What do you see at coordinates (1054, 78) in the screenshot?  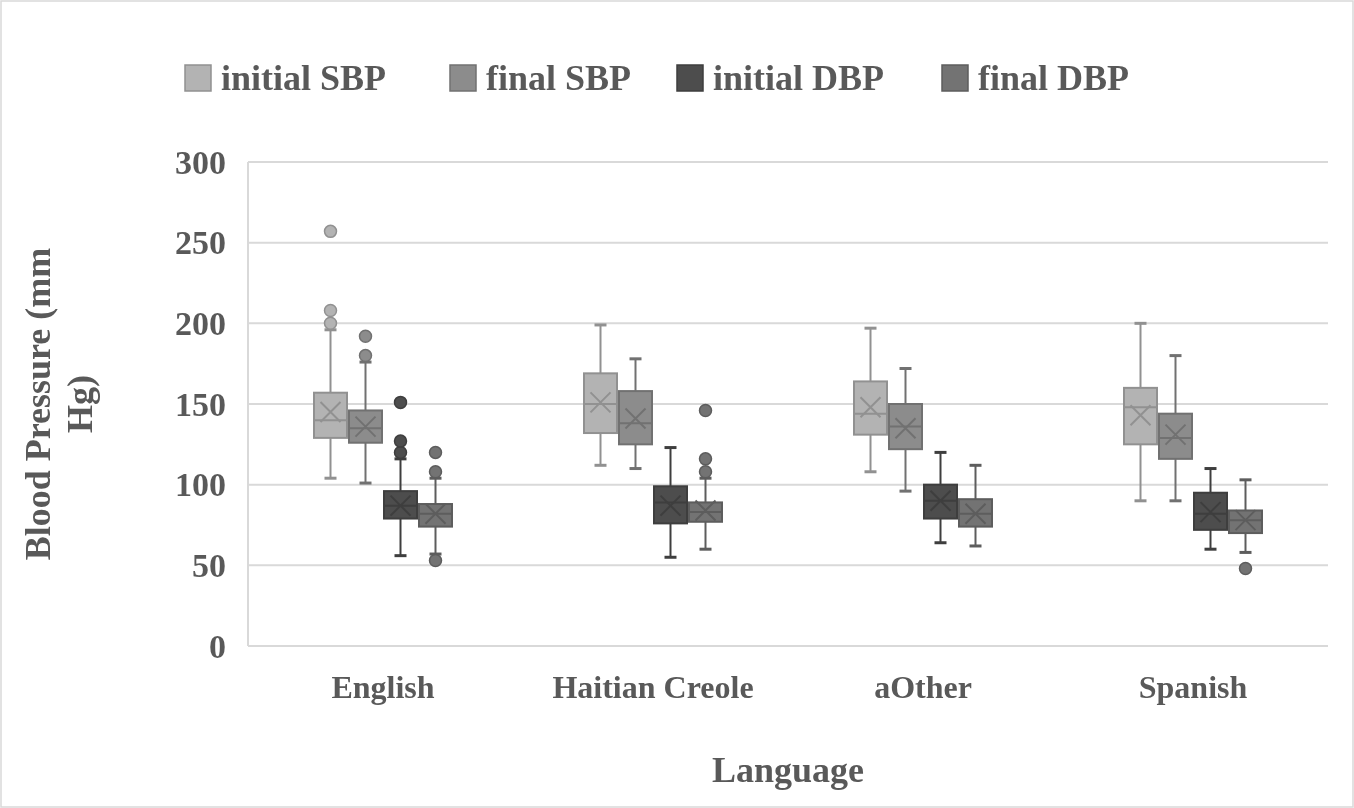 I see `legend-label: final DBP` at bounding box center [1054, 78].